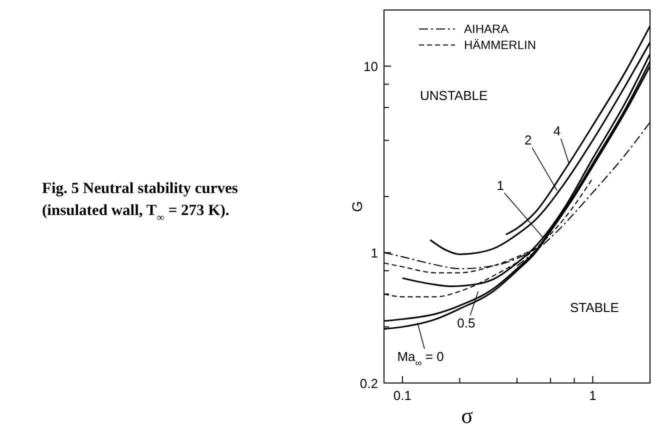 The width and height of the screenshot is (657, 430). What do you see at coordinates (371, 66) in the screenshot?
I see `y-tick-label: 10` at bounding box center [371, 66].